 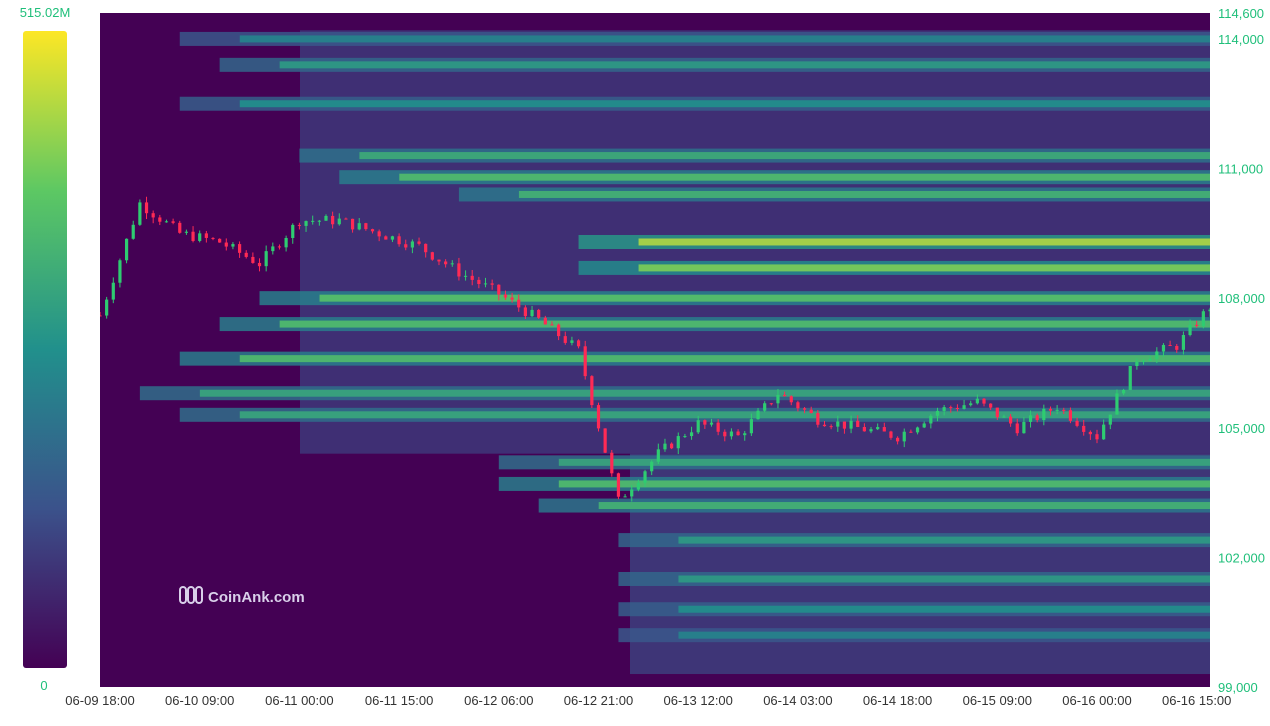 I want to click on y-tick-label: 111,000, so click(x=1240, y=169).